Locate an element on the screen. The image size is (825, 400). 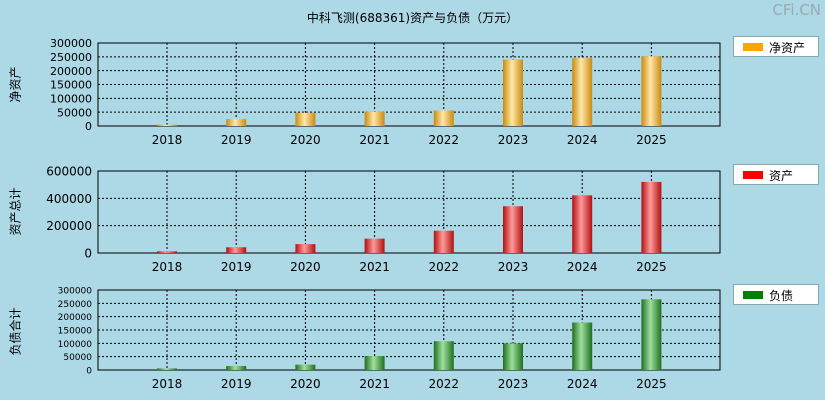
y-tick-label-liabilities: 150000 is located at coordinates (75, 331).